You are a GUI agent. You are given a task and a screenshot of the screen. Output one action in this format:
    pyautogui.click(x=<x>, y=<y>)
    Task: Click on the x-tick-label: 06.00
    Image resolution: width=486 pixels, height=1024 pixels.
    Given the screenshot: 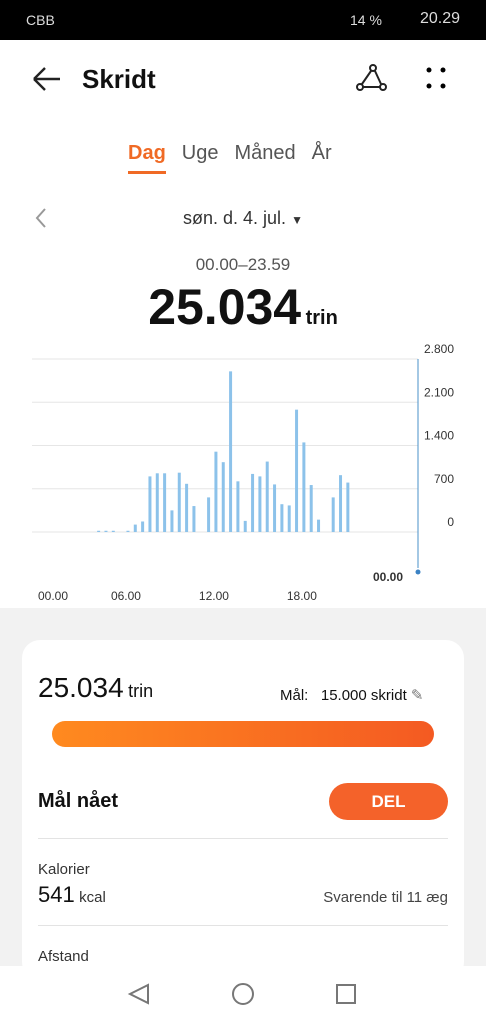 What is the action you would take?
    pyautogui.click(x=126, y=596)
    